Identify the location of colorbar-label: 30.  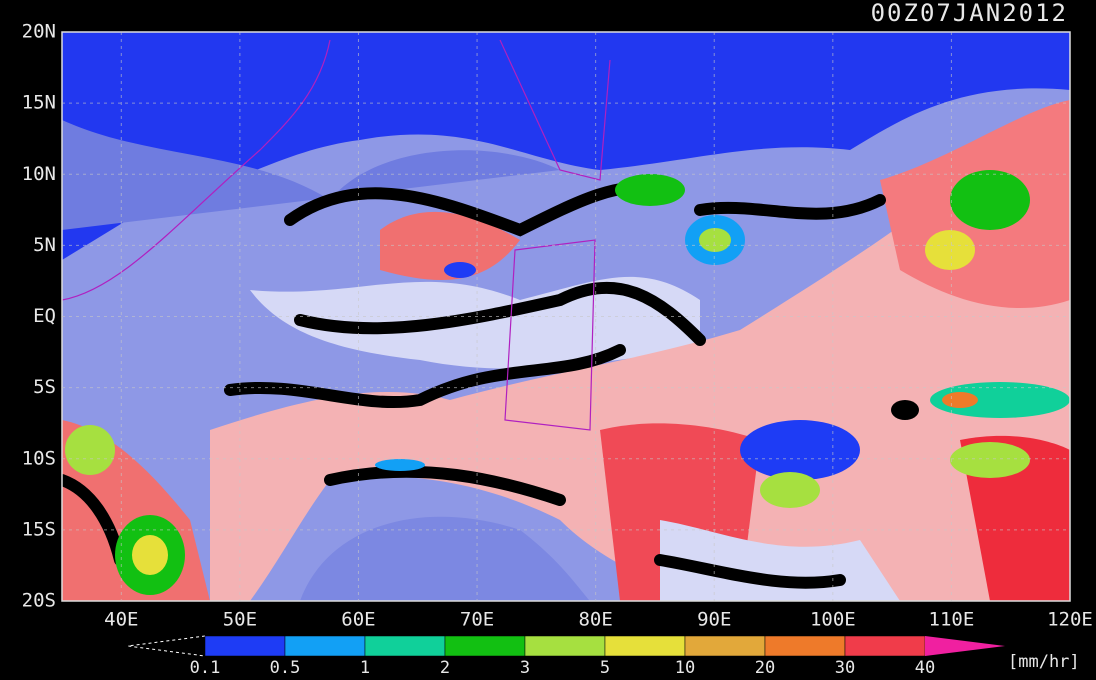
(845, 668).